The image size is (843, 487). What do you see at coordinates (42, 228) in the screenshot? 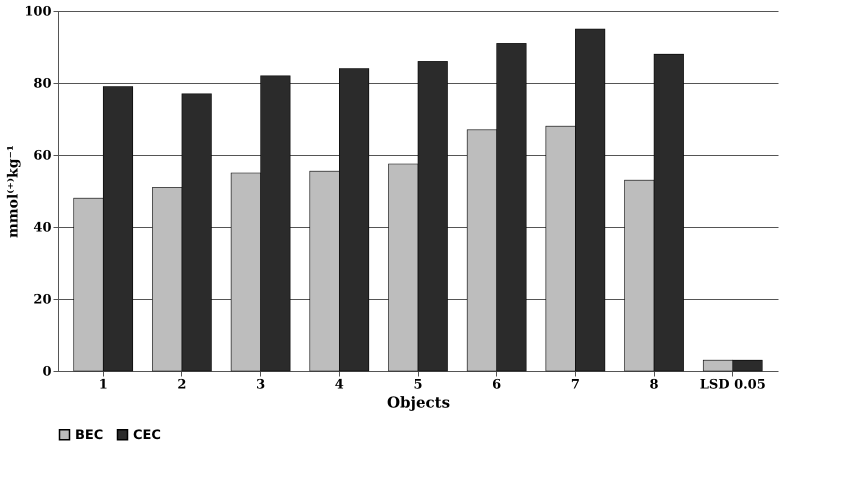
I see `y-tick-label: 40` at bounding box center [42, 228].